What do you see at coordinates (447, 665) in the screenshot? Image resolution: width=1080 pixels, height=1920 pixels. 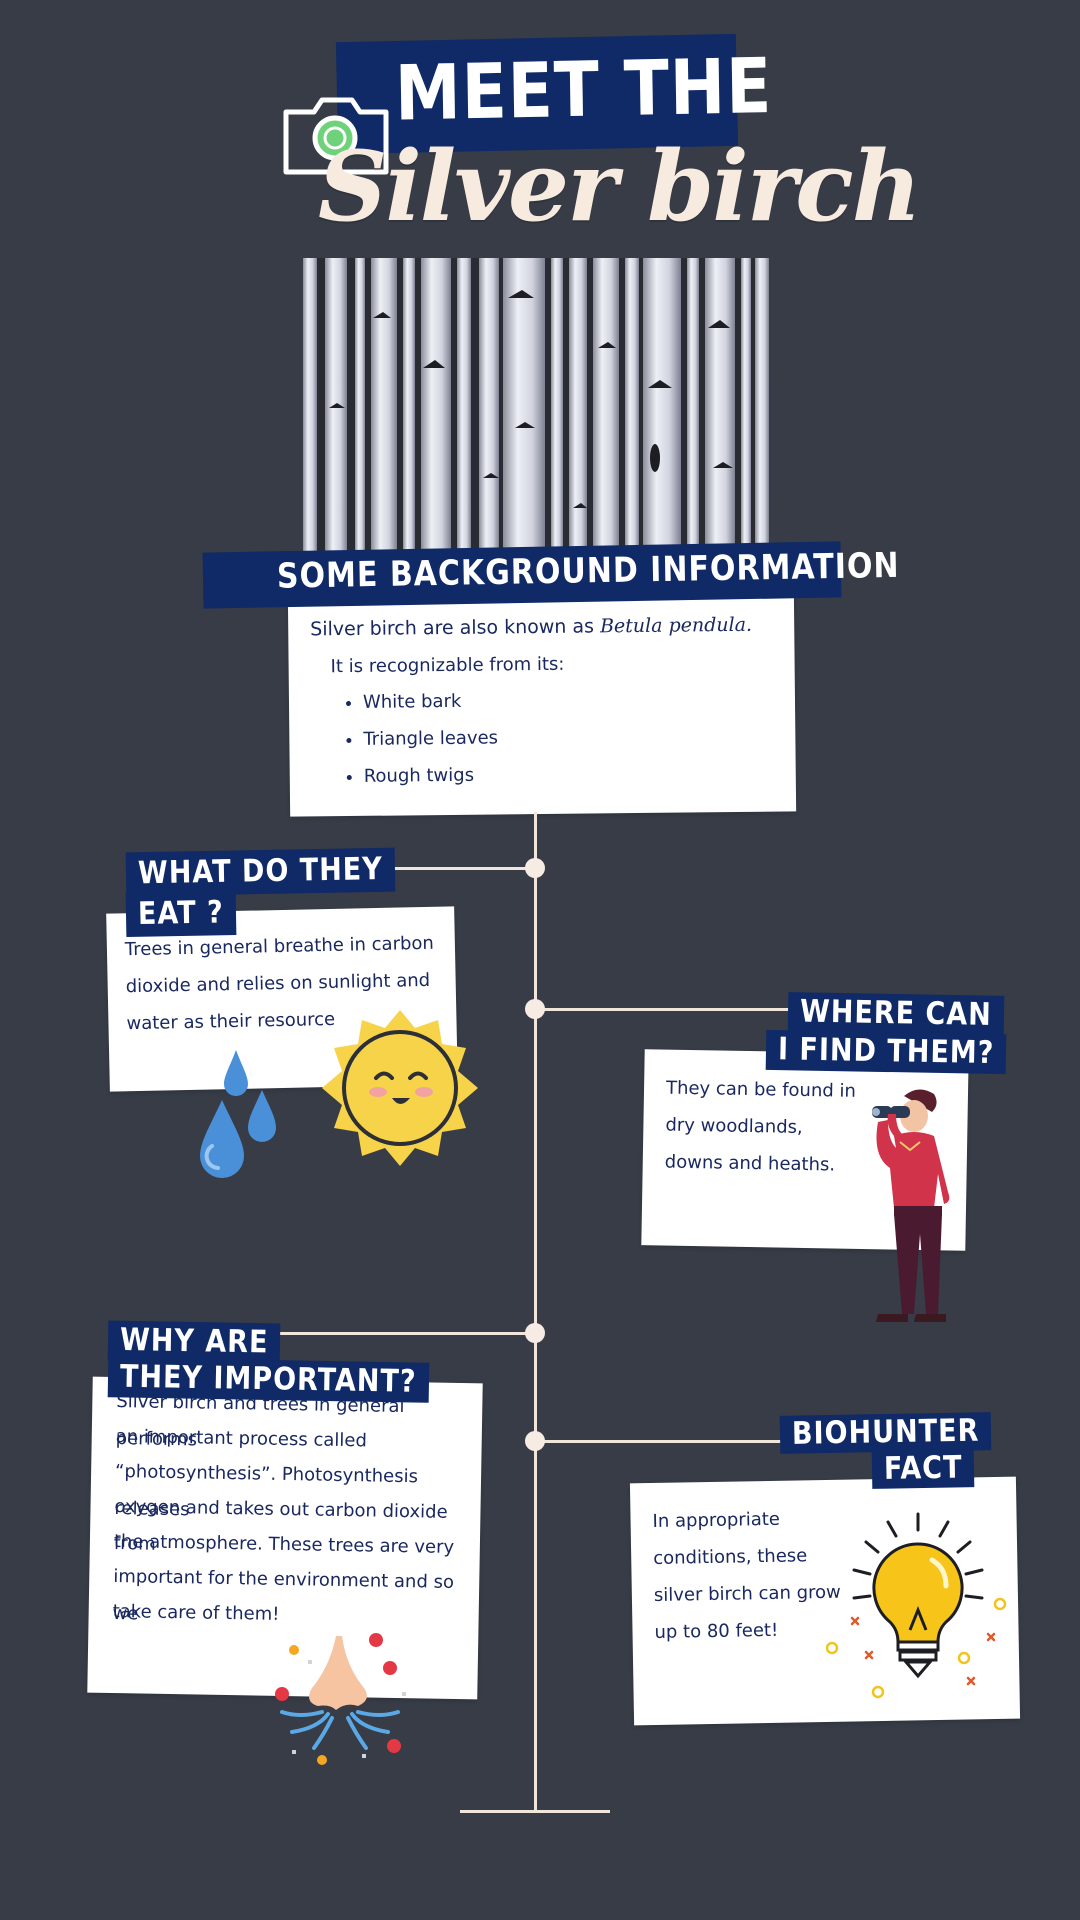 I see `background-line2: It is recognizable from its:` at bounding box center [447, 665].